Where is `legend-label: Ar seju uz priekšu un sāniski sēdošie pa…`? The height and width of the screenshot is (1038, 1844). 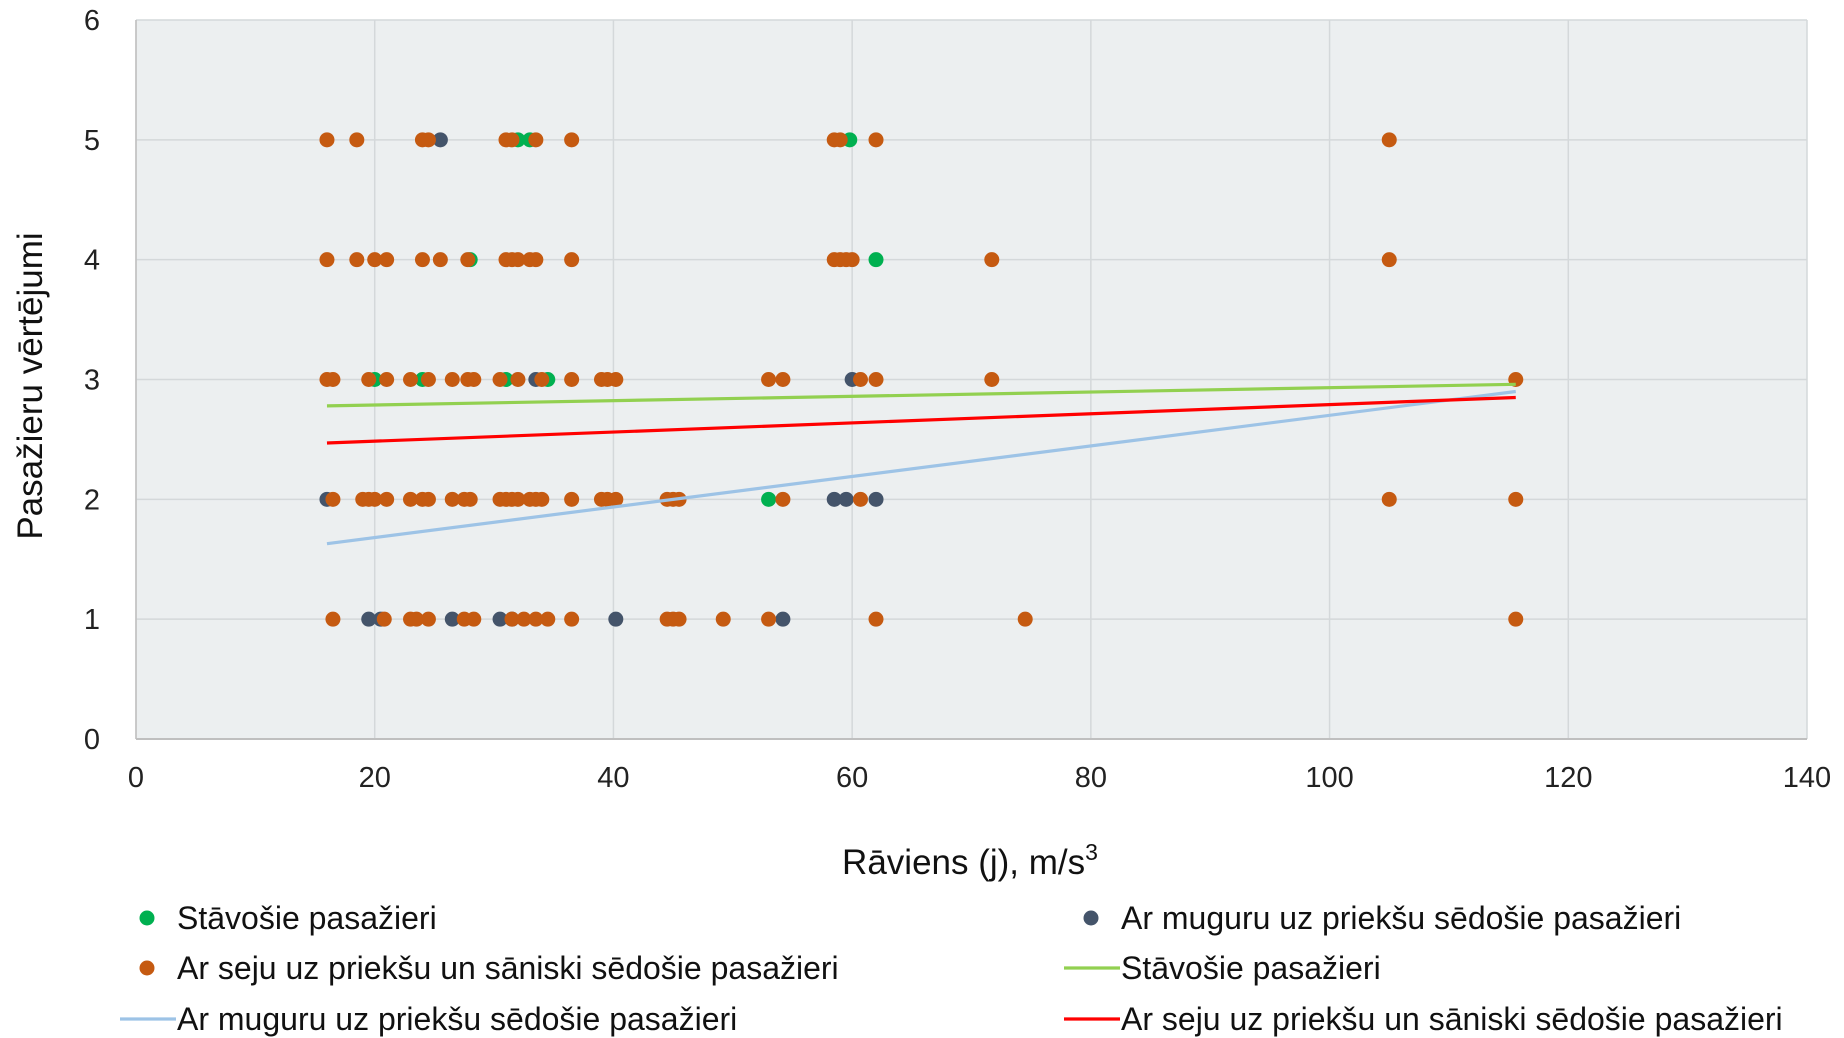
legend-label: Ar seju uz priekšu un sāniski sēdošie pa… is located at coordinates (508, 968).